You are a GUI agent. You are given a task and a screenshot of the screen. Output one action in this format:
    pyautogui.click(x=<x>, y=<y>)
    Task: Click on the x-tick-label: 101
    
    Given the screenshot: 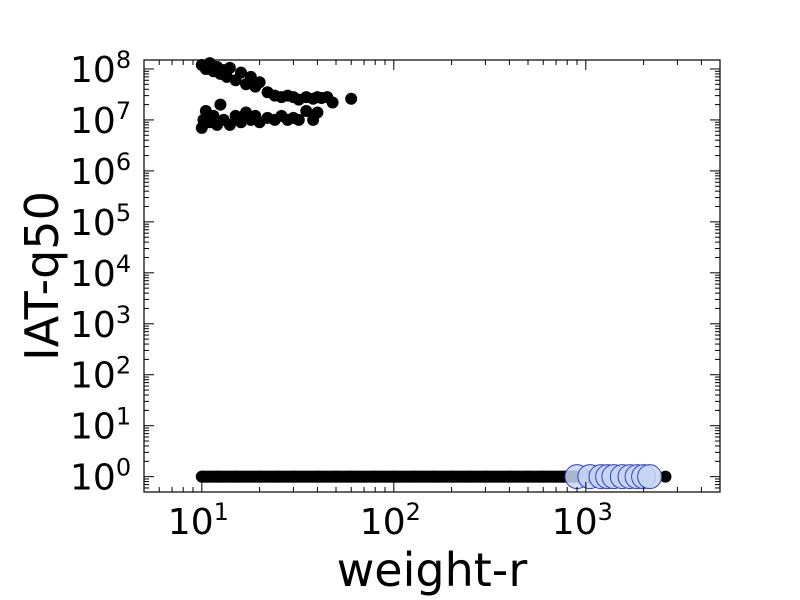 What is the action you would take?
    pyautogui.click(x=198, y=520)
    